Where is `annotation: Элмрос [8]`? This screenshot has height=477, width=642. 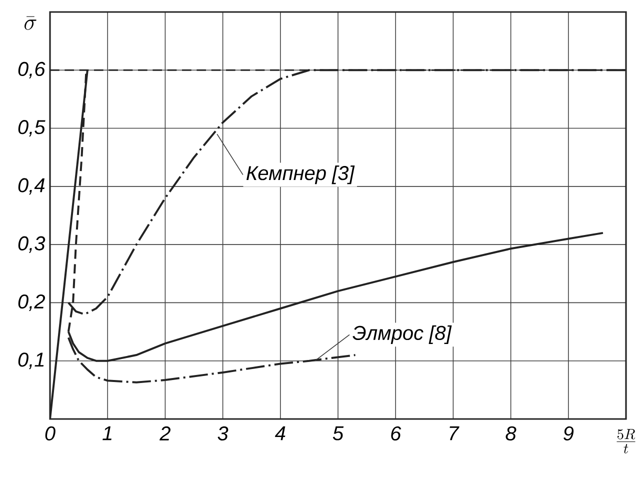 annotation: Элмрос [8] is located at coordinates (402, 334).